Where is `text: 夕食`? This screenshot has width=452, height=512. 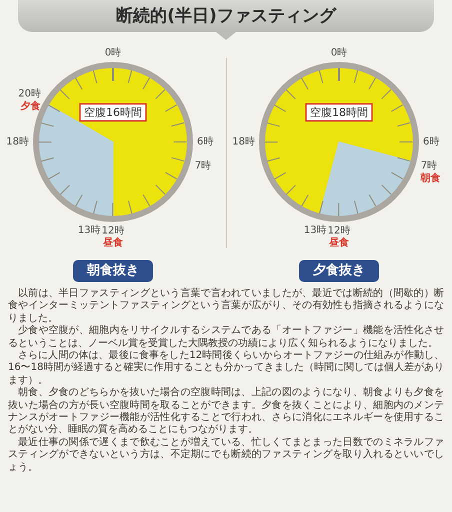 text: 夕食 is located at coordinates (30, 106).